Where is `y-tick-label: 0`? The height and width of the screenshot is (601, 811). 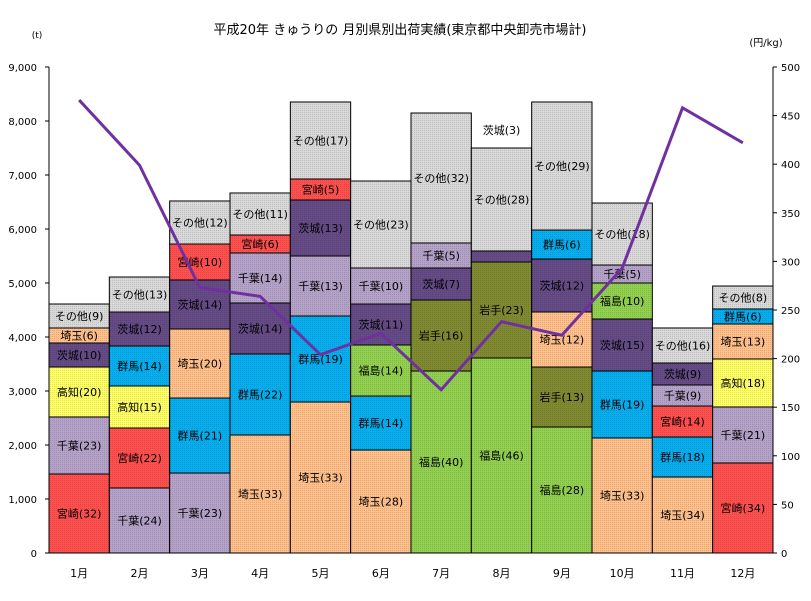
y-tick-label: 0 is located at coordinates (34, 554).